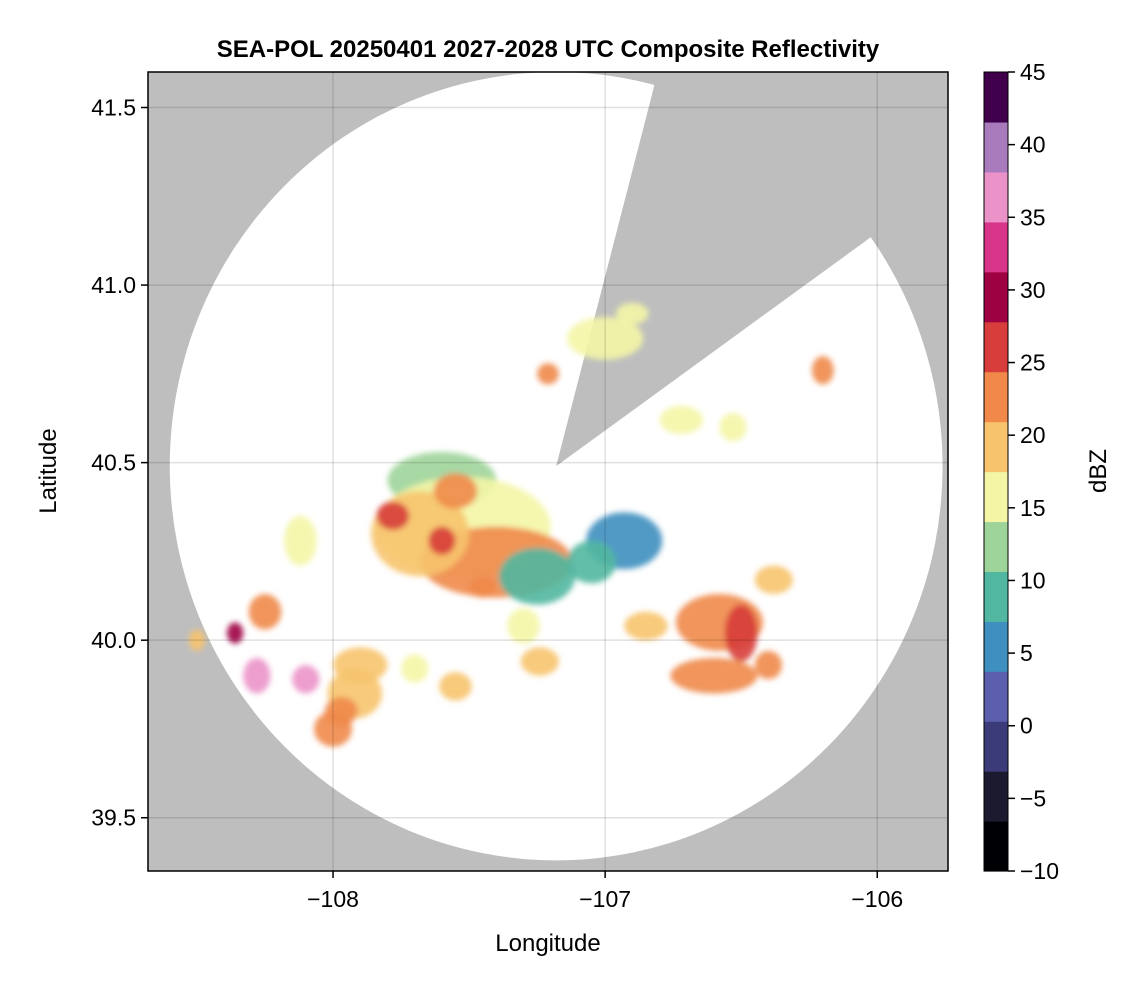 Image resolution: width=1146 pixels, height=990 pixels. I want to click on colorbar-tick-label: 10, so click(1033, 580).